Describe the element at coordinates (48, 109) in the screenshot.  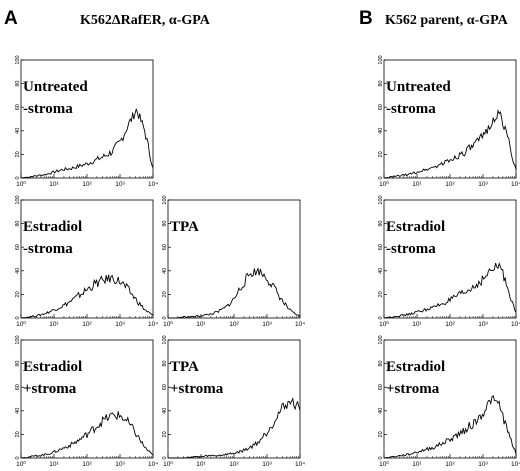
I see `condition-label-line: -stroma` at that location.